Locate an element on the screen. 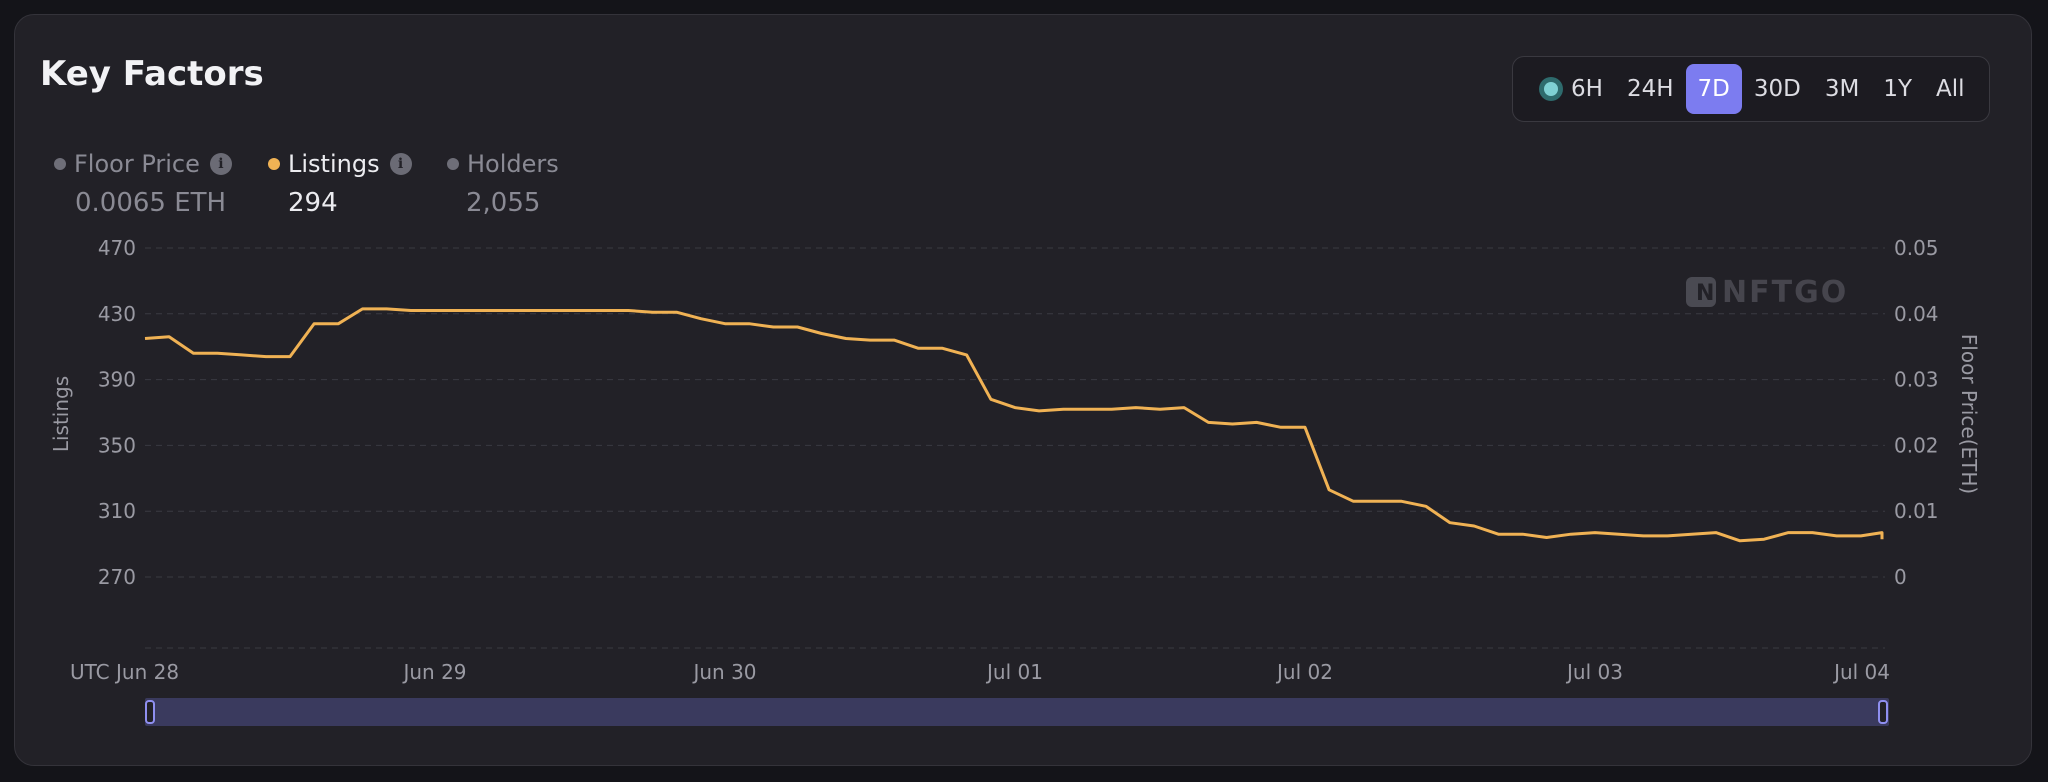 This screenshot has width=2048, height=782. holders-value: 2,055 is located at coordinates (503, 203).